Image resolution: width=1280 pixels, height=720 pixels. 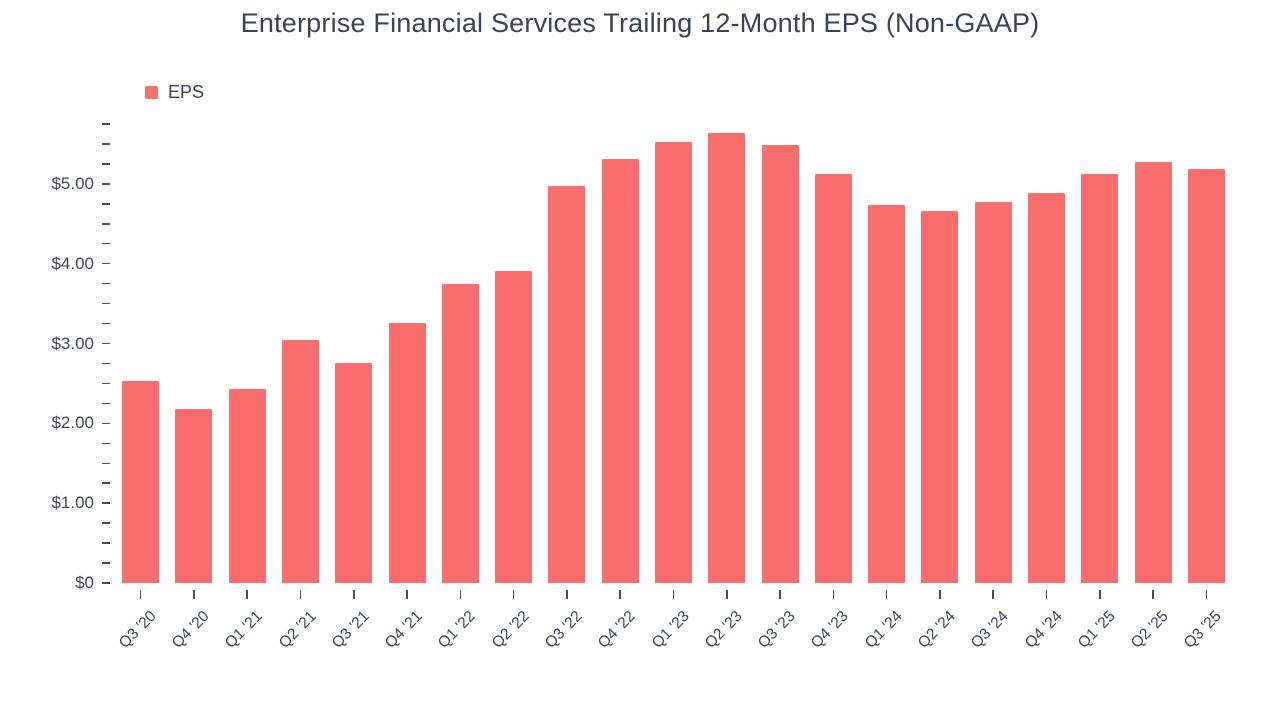 I want to click on x-axis-label: Q3 '23, so click(x=776, y=629).